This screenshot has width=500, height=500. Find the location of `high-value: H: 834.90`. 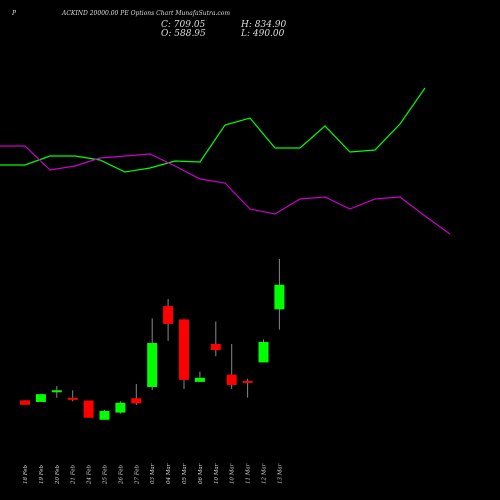

high-value: H: 834.90 is located at coordinates (264, 25).